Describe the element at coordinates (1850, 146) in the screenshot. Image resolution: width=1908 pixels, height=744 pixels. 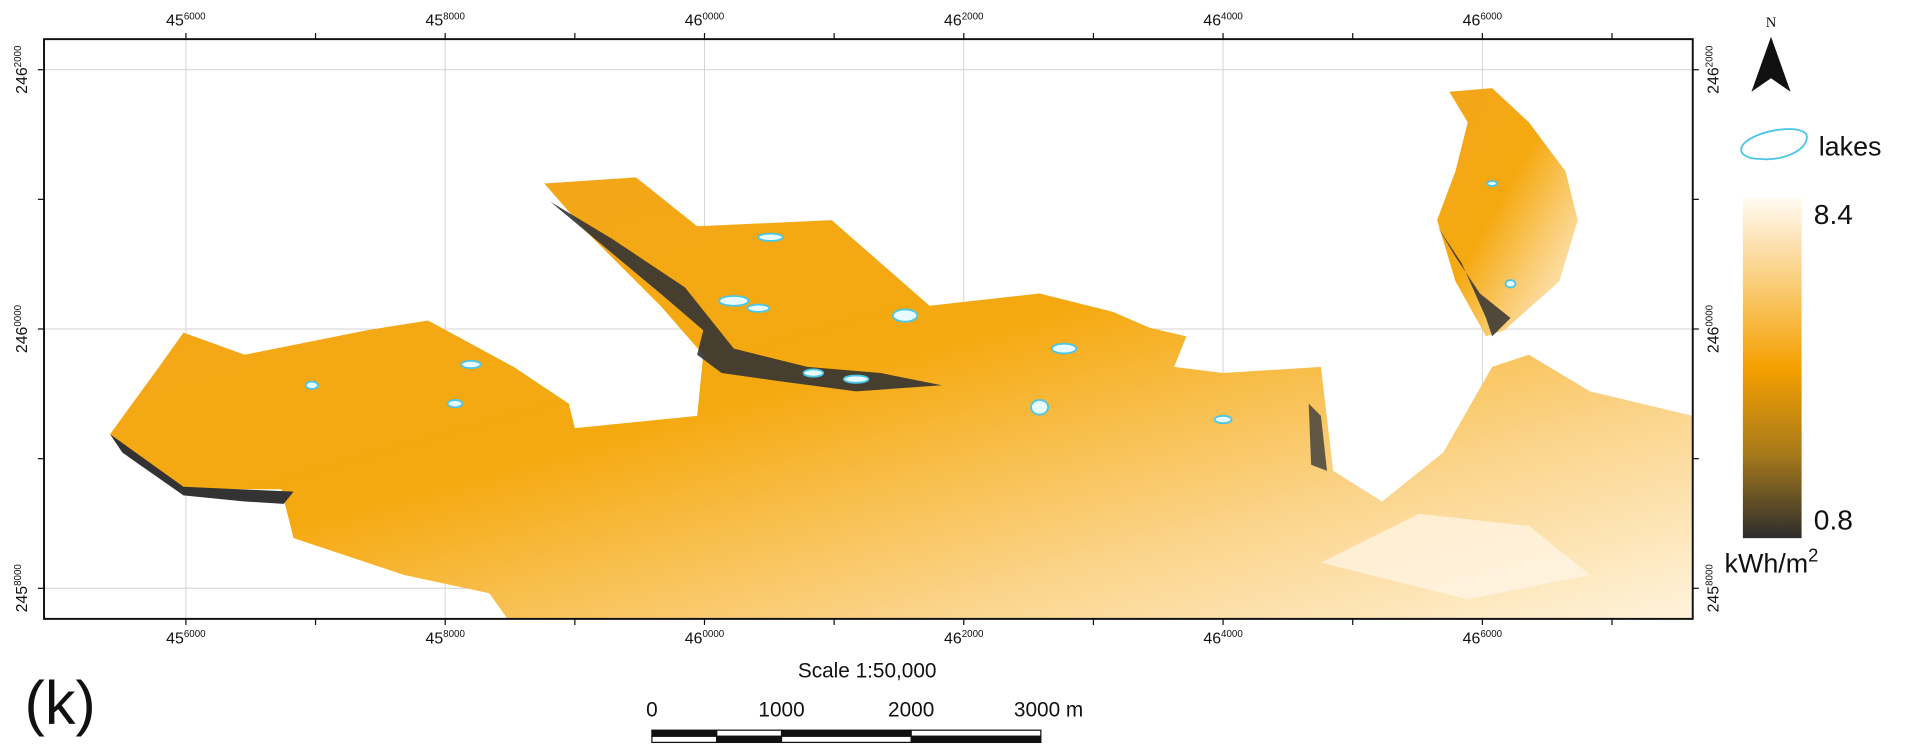
I see `lakes-legend-label: lakes` at that location.